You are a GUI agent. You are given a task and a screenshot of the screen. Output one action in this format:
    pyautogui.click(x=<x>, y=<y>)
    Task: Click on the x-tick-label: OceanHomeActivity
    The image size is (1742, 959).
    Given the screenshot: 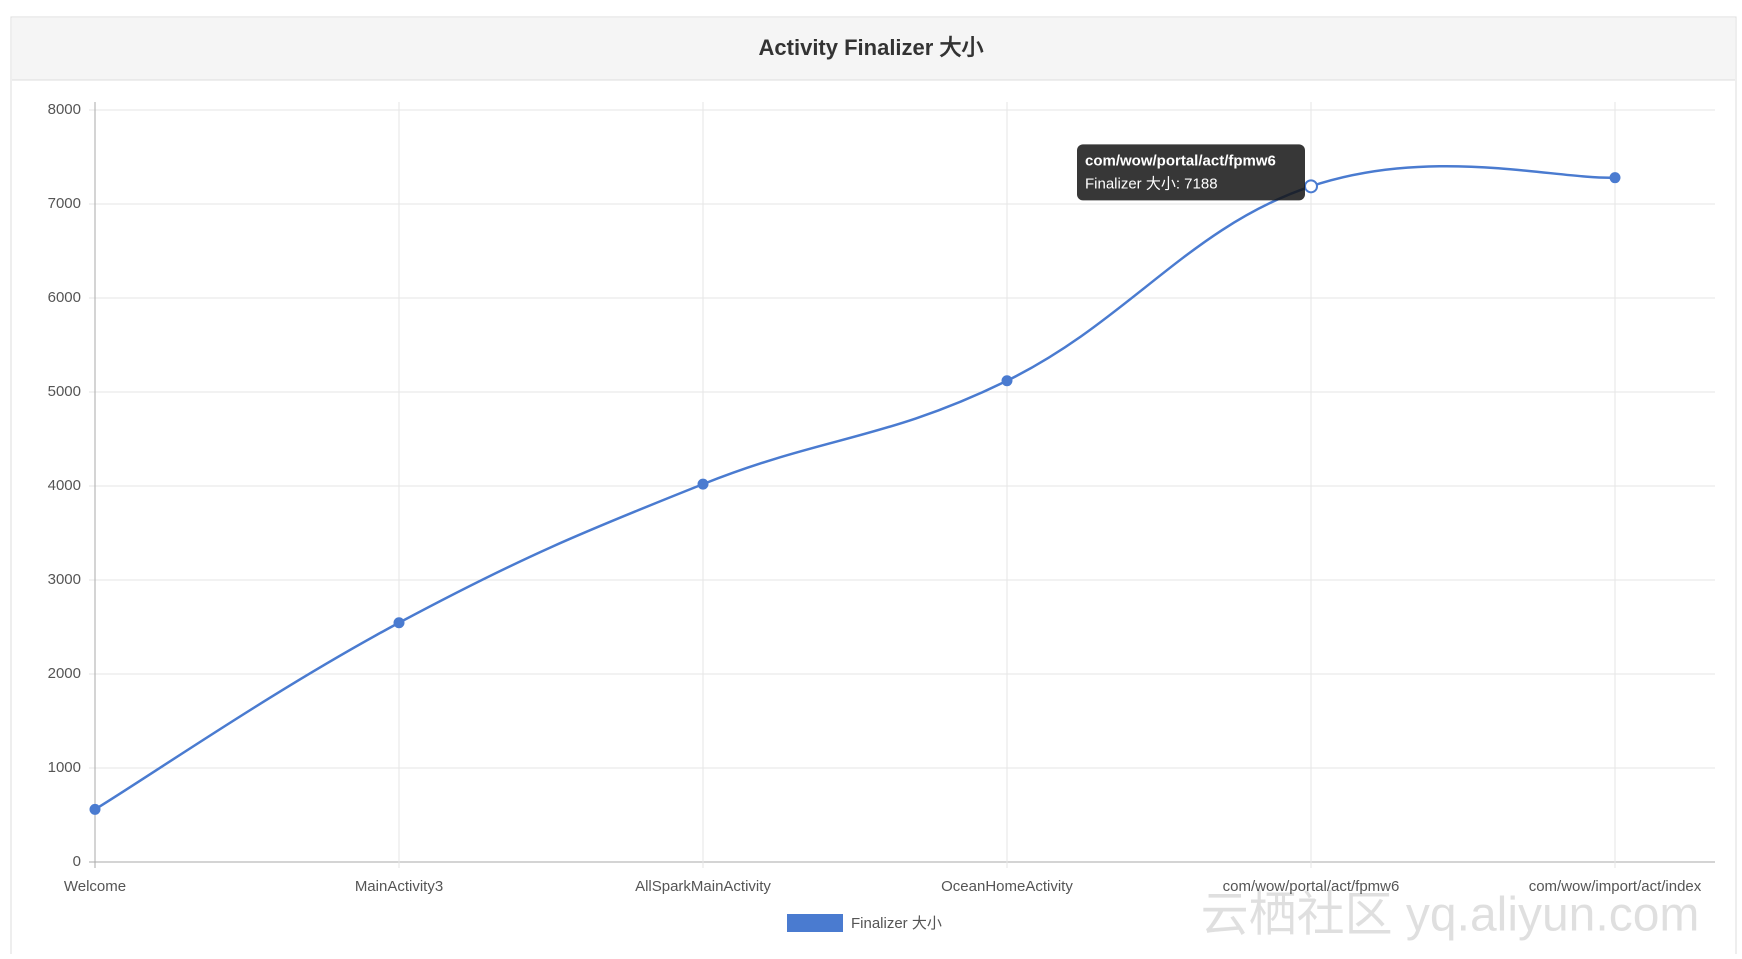 What is the action you would take?
    pyautogui.click(x=1007, y=886)
    